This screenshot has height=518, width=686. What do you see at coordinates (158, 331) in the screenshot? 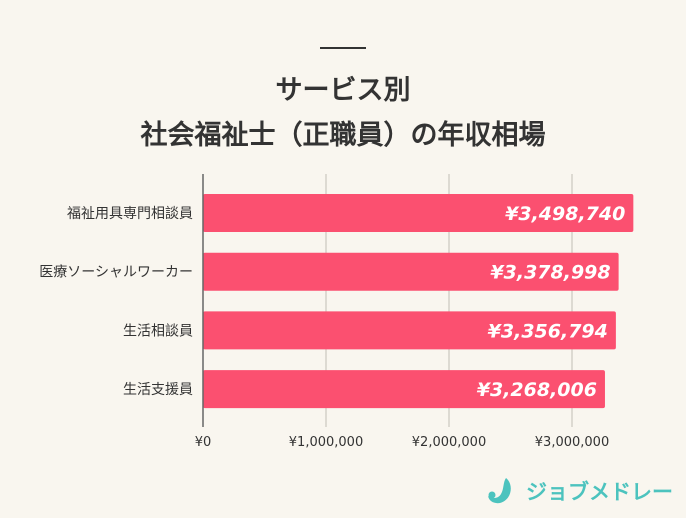
I see `category-label: 生活相談員` at bounding box center [158, 331].